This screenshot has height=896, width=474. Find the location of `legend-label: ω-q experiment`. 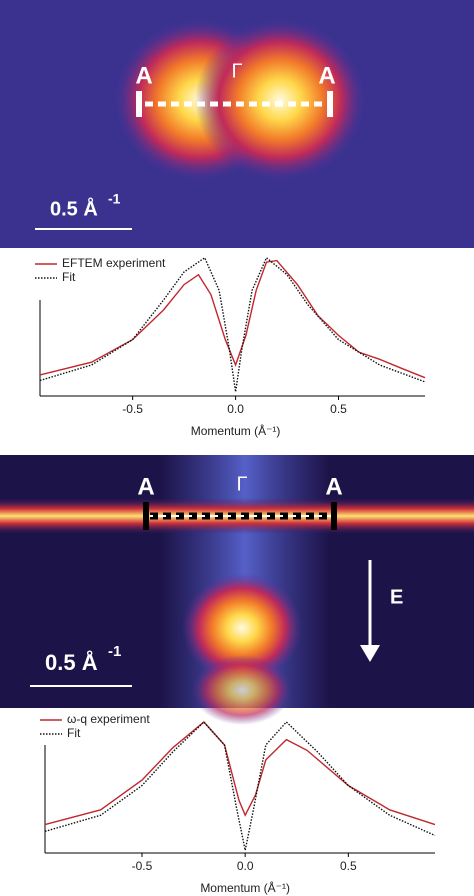

legend-label: ω-q experiment is located at coordinates (108, 719).